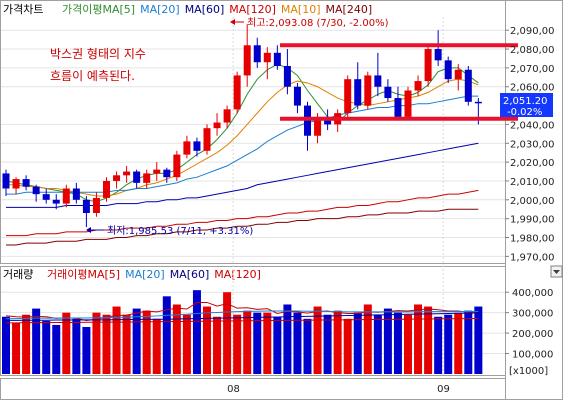 The image size is (563, 400). What do you see at coordinates (253, 389) in the screenshot?
I see `x-axis-frame` at bounding box center [253, 389].